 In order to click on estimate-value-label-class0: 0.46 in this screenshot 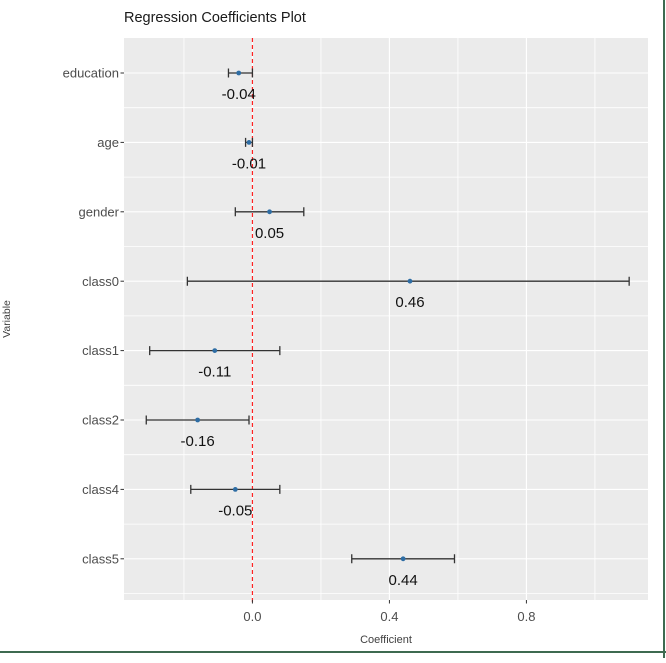, I will do `click(409, 302)`.